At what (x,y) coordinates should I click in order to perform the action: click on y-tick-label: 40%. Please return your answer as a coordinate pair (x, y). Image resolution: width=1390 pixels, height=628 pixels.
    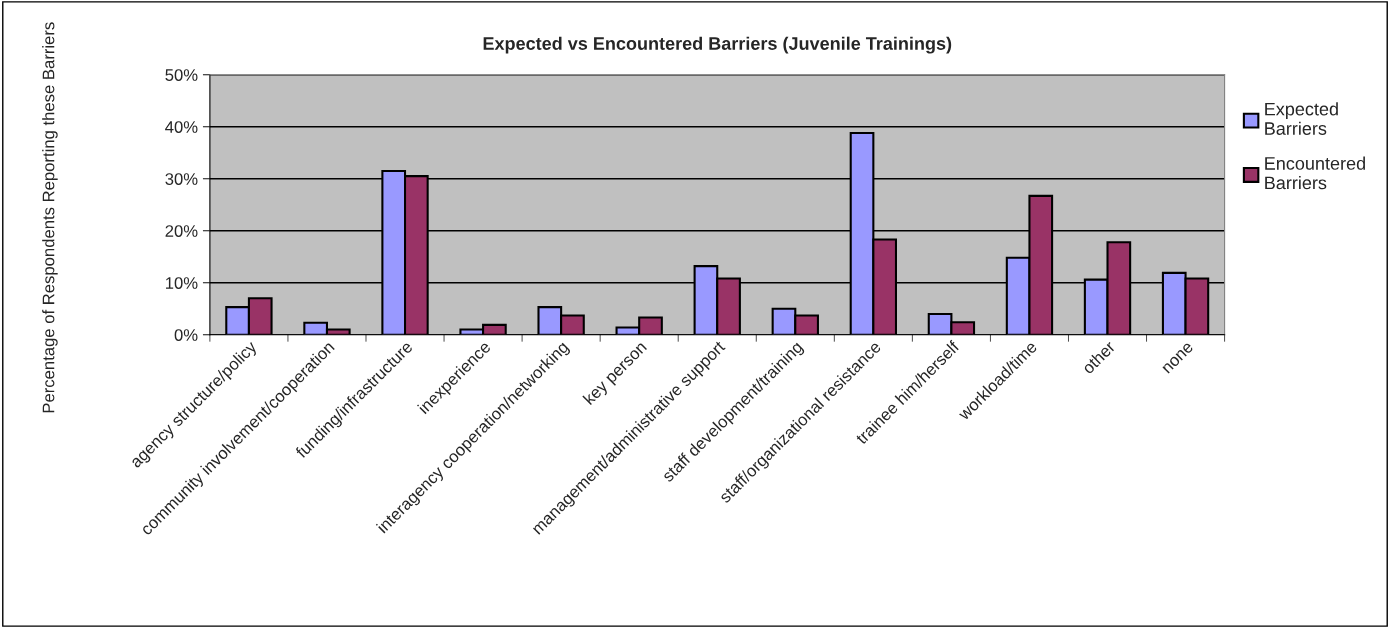
    Looking at the image, I should click on (181, 127).